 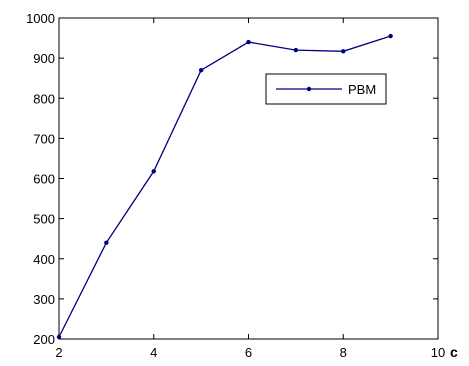 What do you see at coordinates (44, 58) in the screenshot?
I see `y-tick-label: 900` at bounding box center [44, 58].